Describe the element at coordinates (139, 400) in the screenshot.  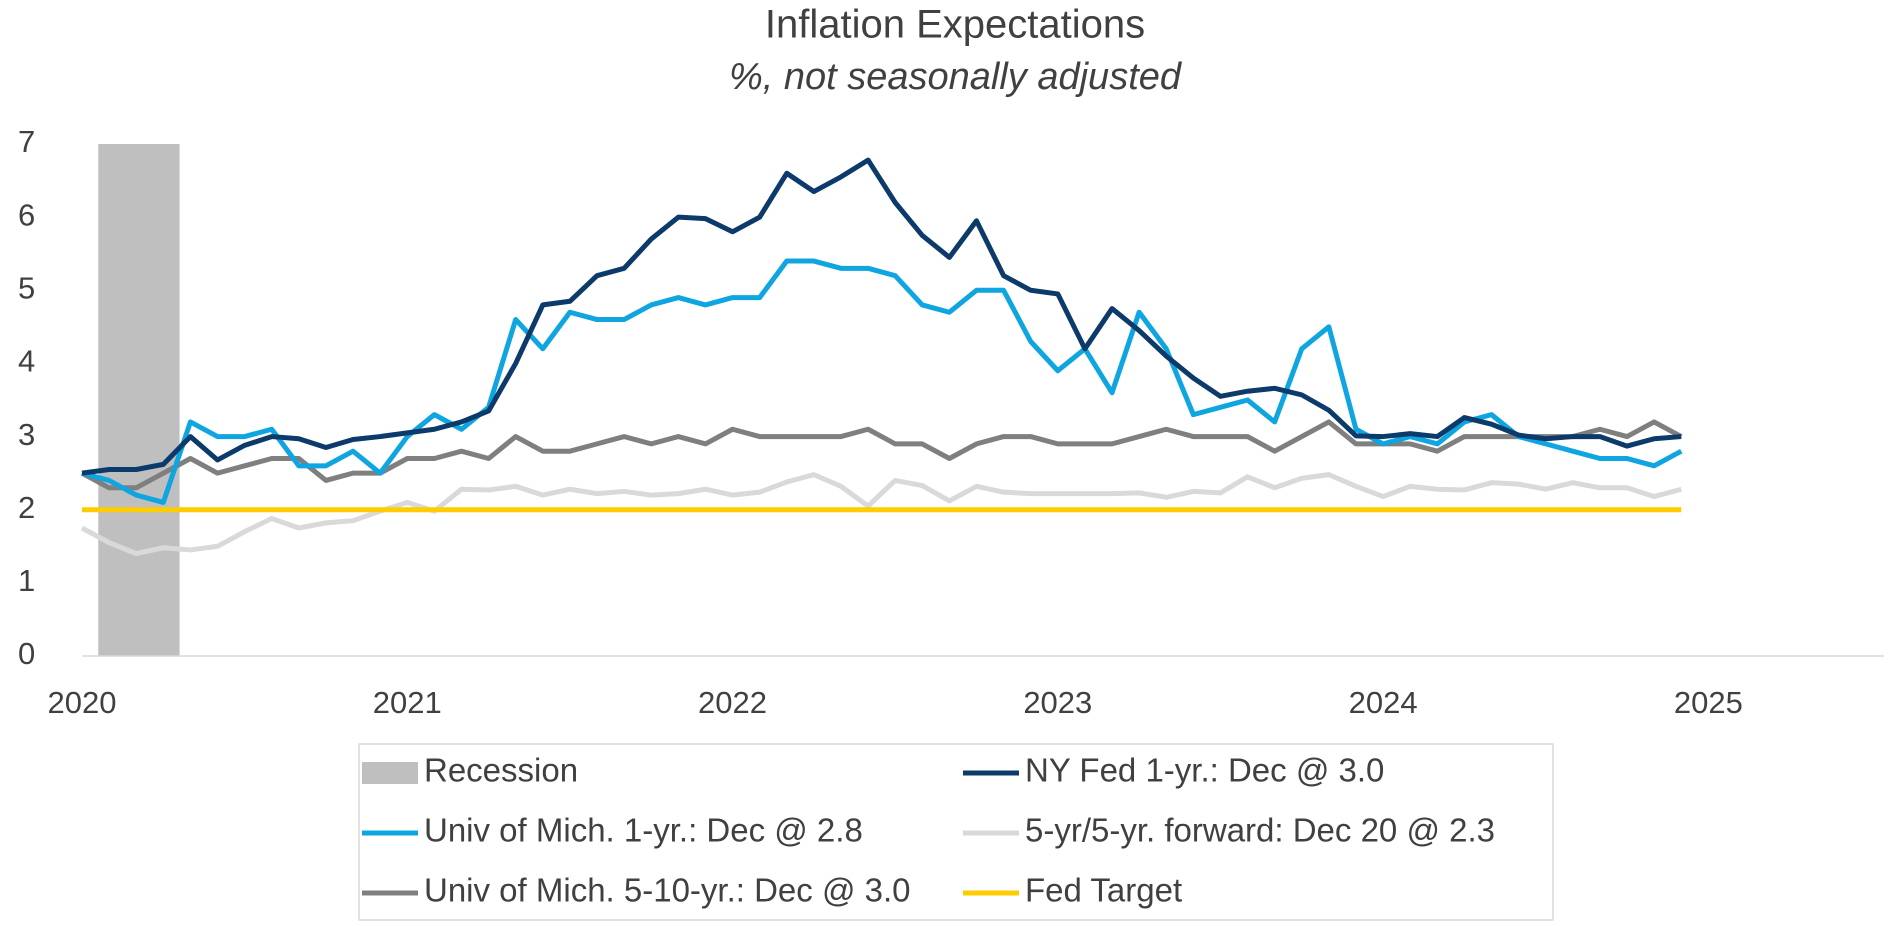
I see `recession-band` at that location.